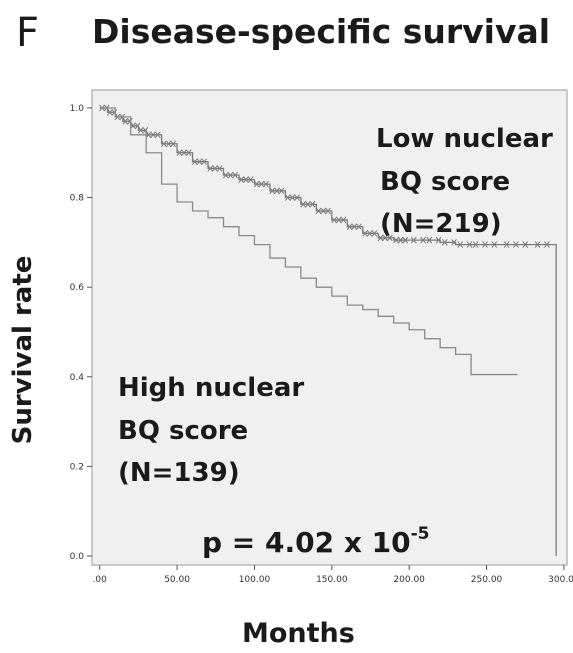 The height and width of the screenshot is (653, 573). What do you see at coordinates (77, 109) in the screenshot?
I see `y-tick-label: 1.0` at bounding box center [77, 109].